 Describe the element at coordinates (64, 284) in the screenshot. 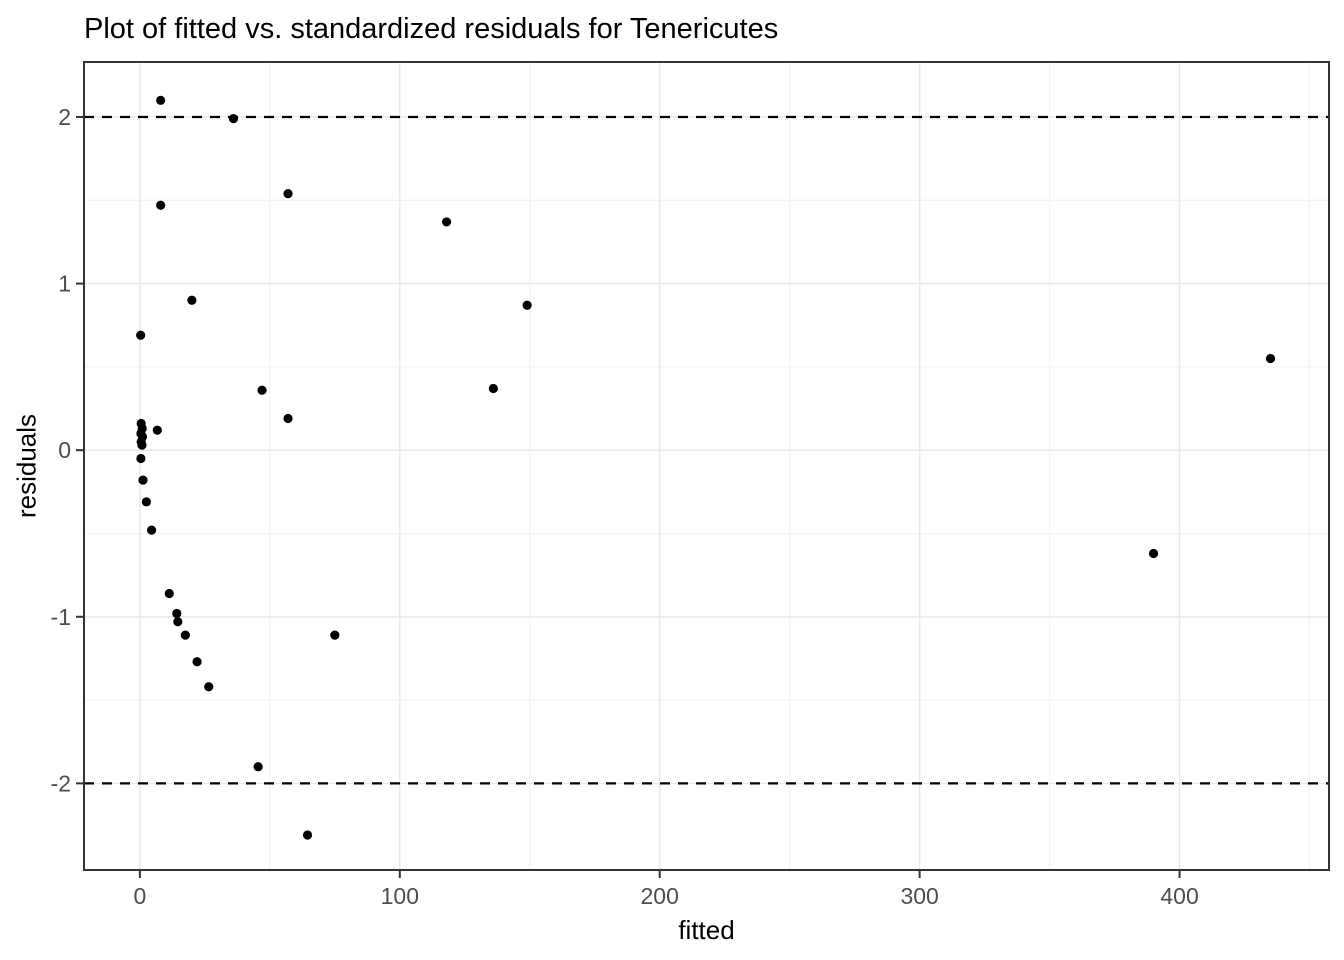

I see `y-tick-label: 1` at that location.